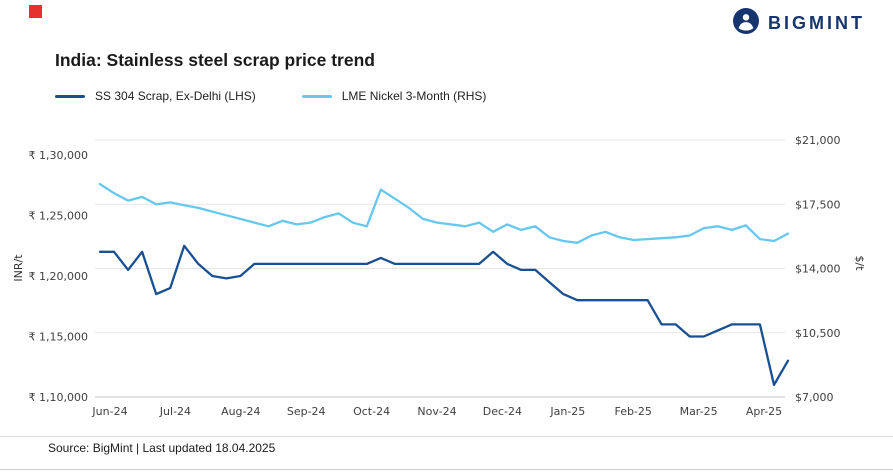 Image resolution: width=893 pixels, height=472 pixels. Describe the element at coordinates (316, 96) in the screenshot. I see `legend-swatch-lme-nickel` at that location.